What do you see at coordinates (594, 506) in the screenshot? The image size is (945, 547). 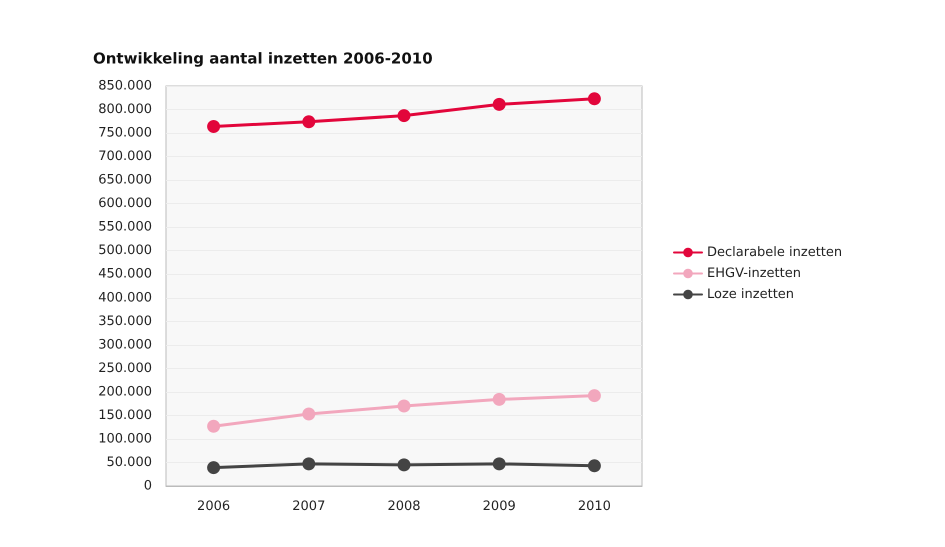 I see `x-tick-label: 2010` at bounding box center [594, 506].